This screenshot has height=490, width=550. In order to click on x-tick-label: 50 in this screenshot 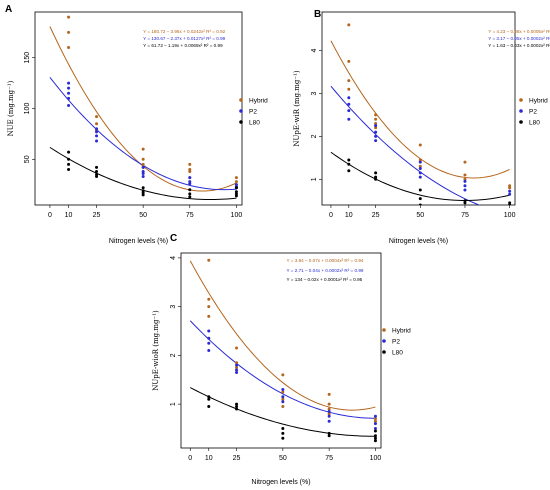, I will do `click(283, 458)`.